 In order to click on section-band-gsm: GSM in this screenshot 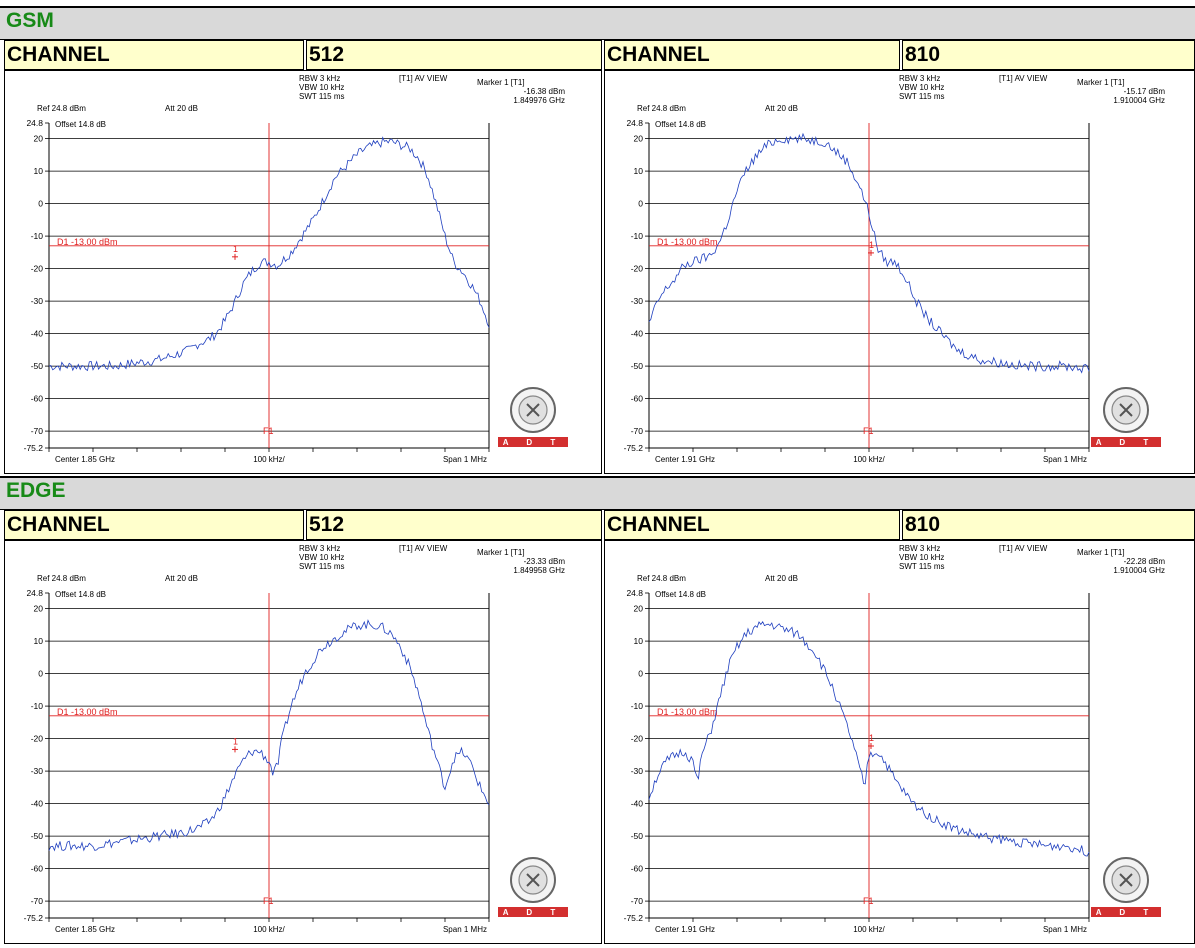, I will do `click(597, 23)`.